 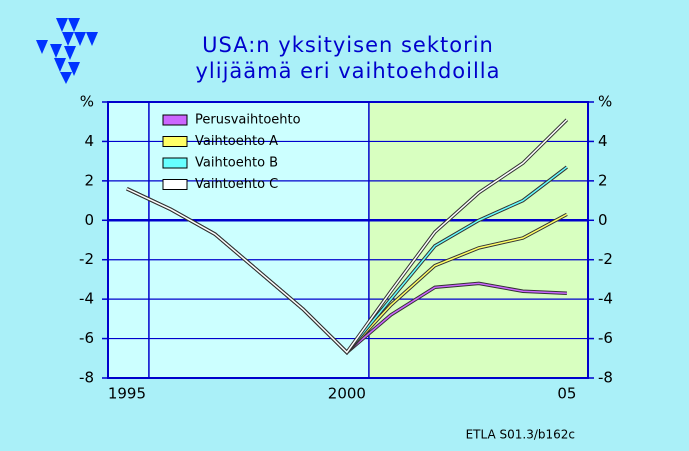 I want to click on y2-tick-label: -4, so click(x=605, y=299).